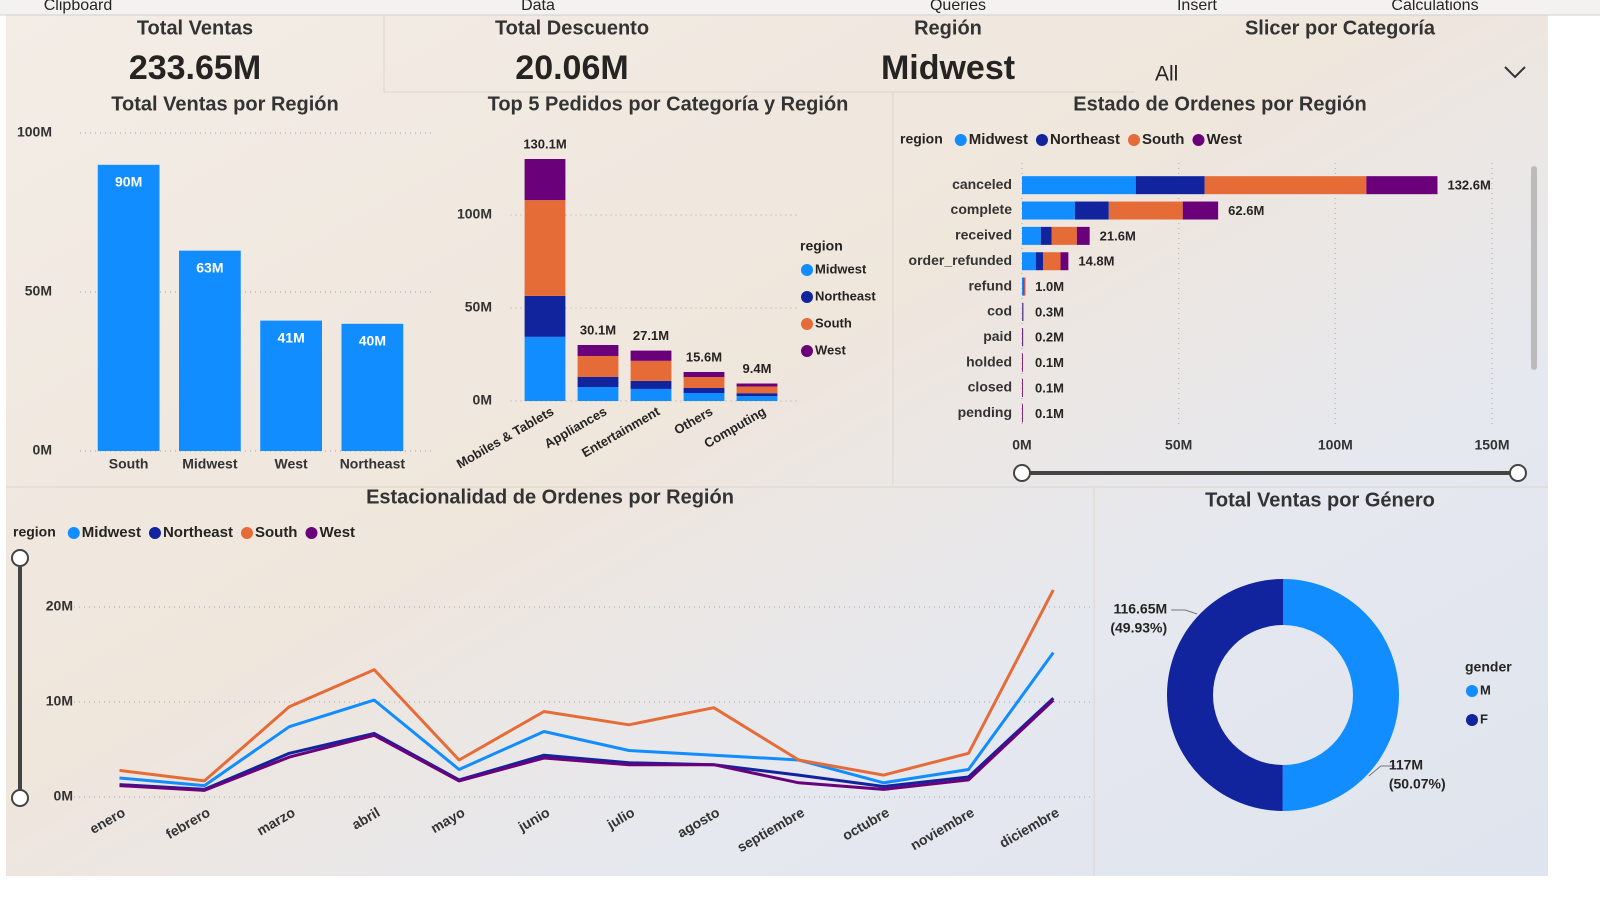 This screenshot has height=908, width=1600. What do you see at coordinates (78, 7) in the screenshot?
I see `ribbon-label: Clipboard` at bounding box center [78, 7].